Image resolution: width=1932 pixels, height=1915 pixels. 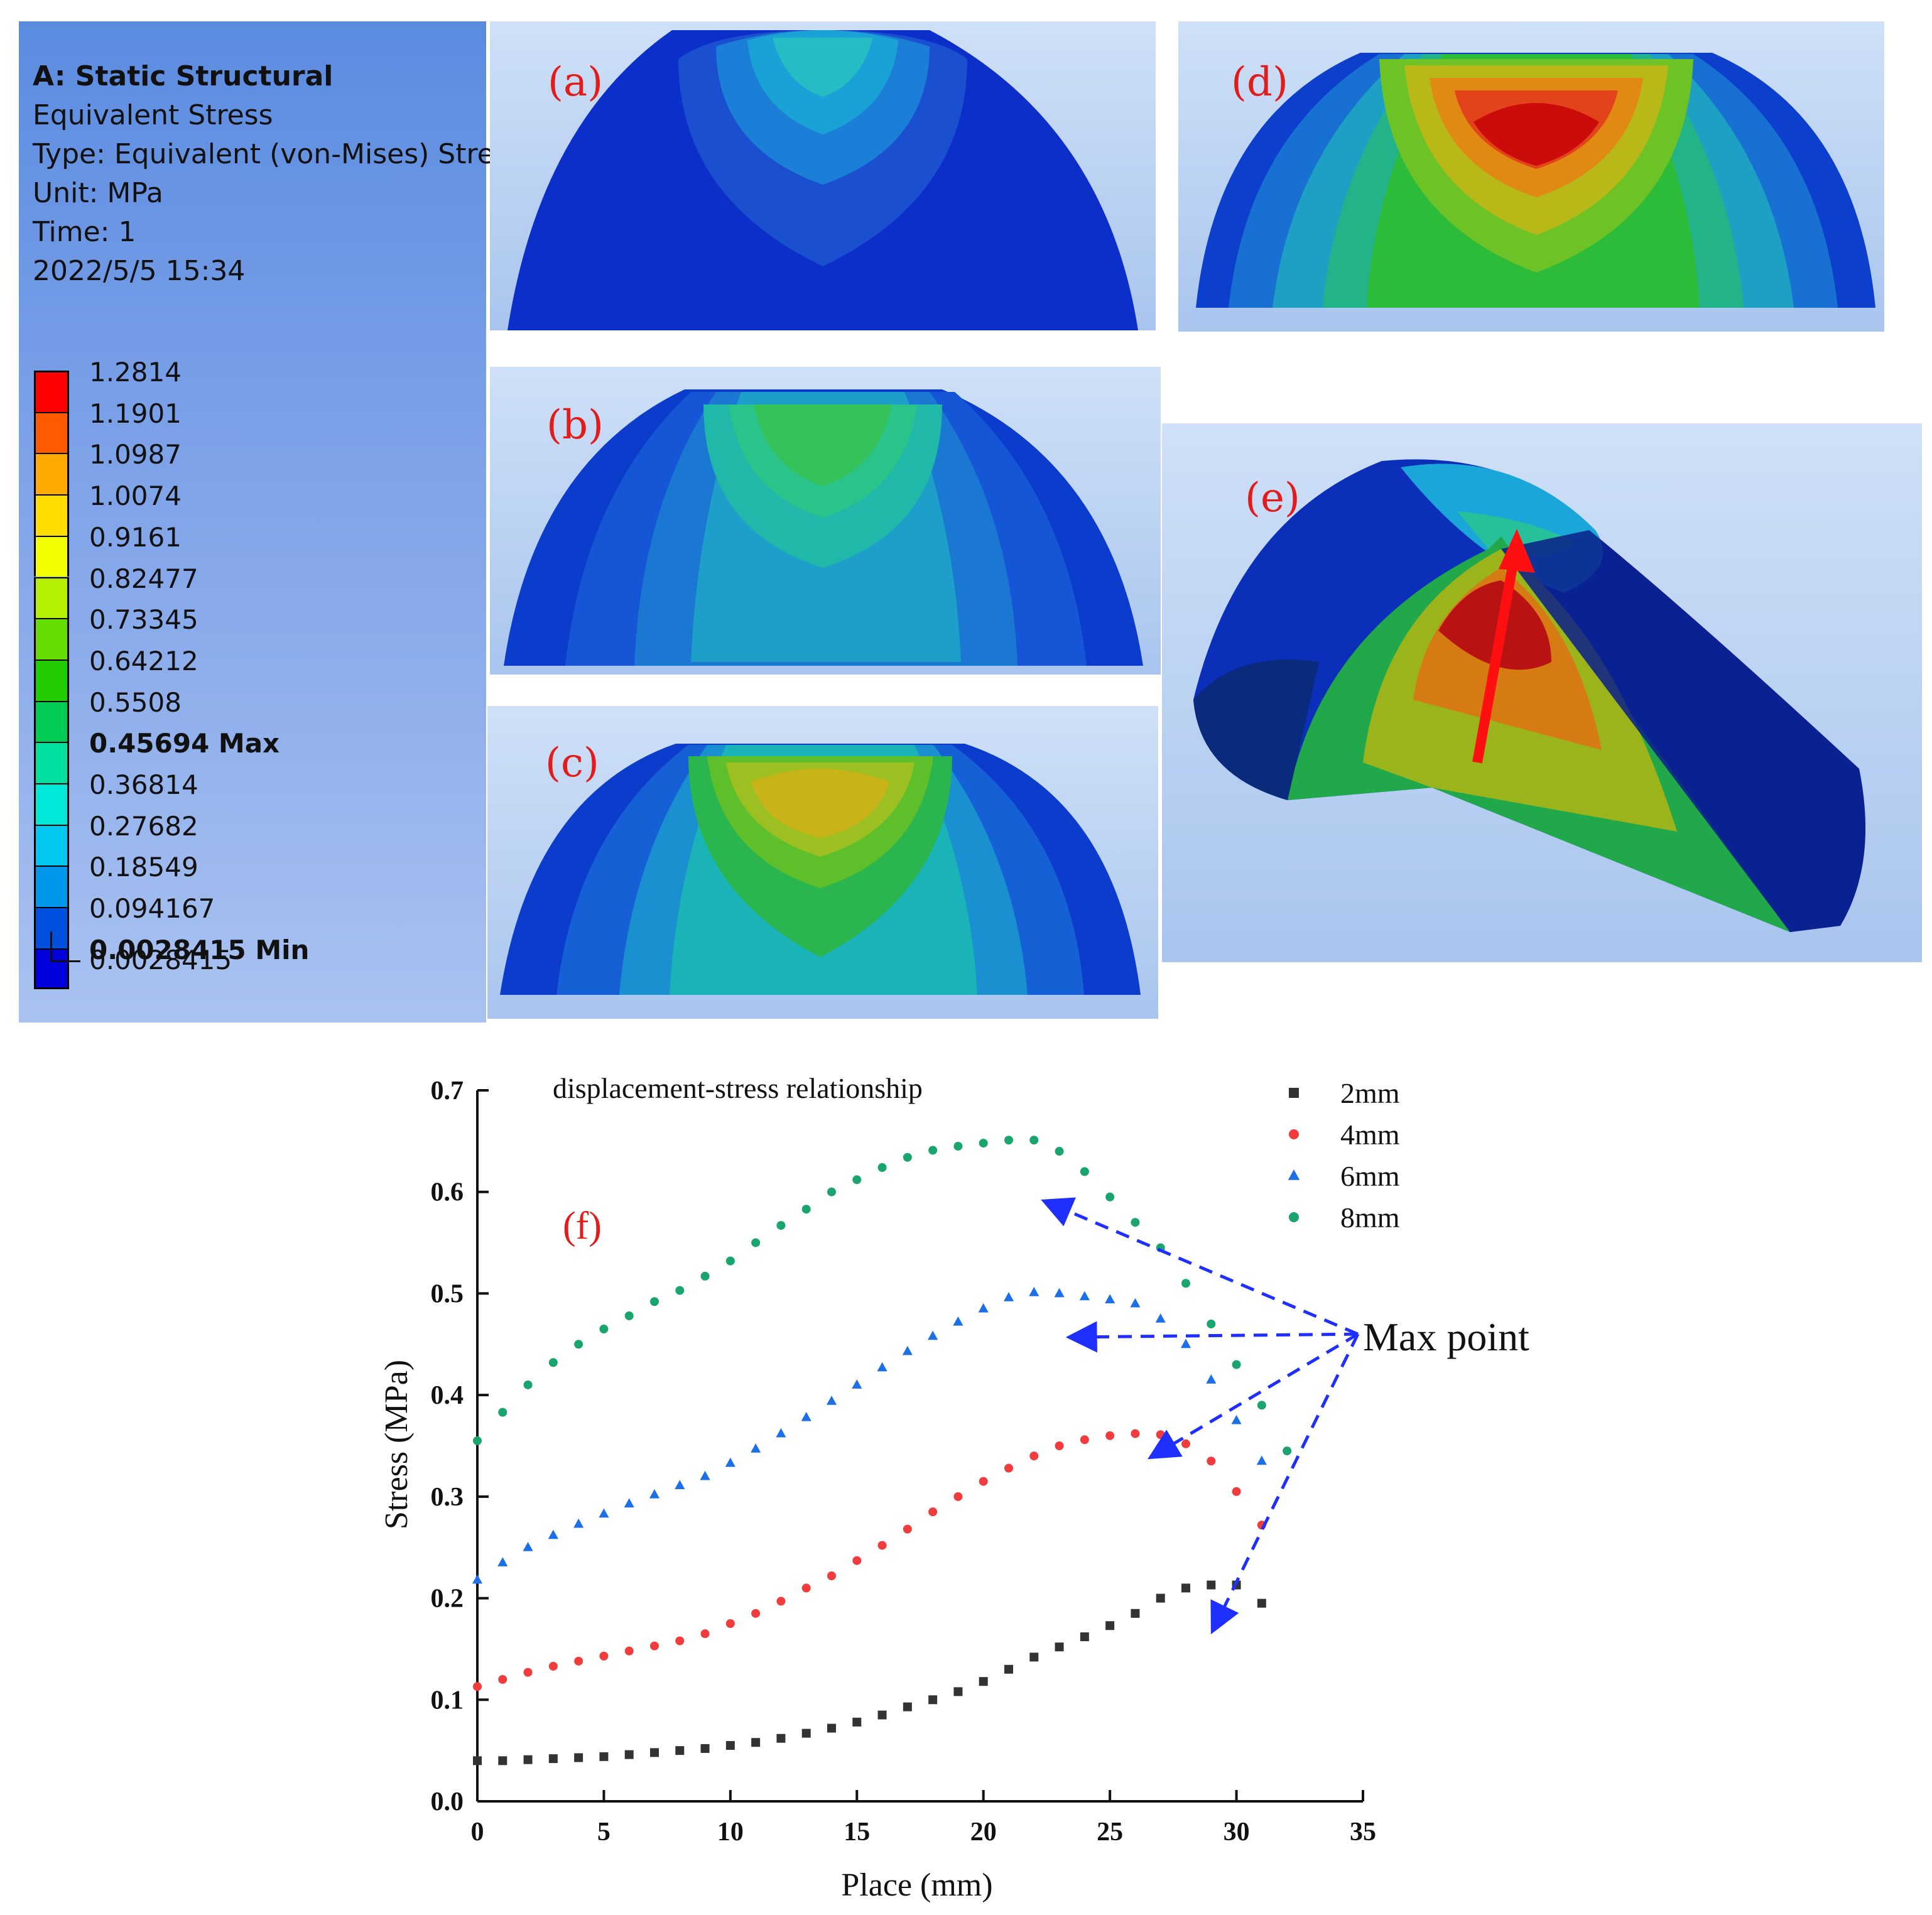 I want to click on x-tick-label: 30, so click(x=1237, y=1832).